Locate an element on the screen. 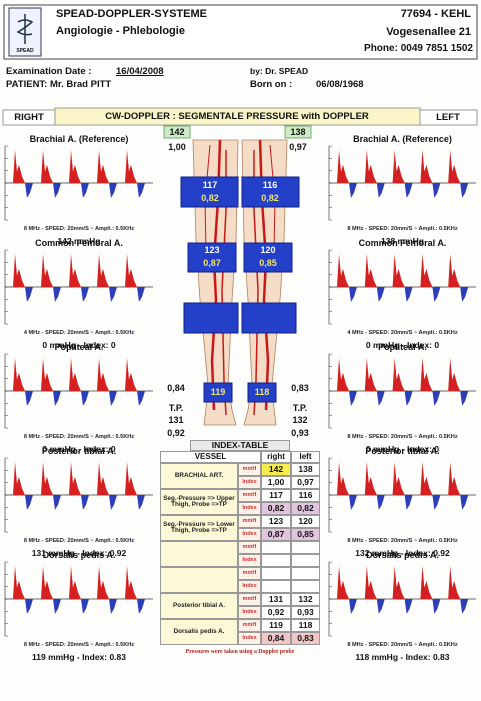  panel-title: Common Femoral A. is located at coordinates (402, 243).